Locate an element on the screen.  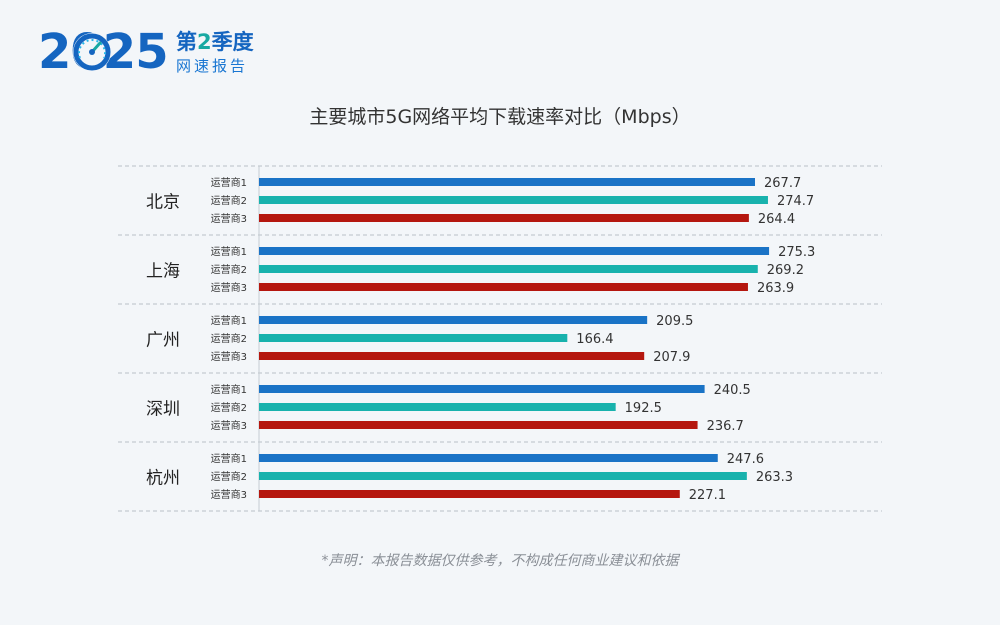
report-logo: 2025 第2季度 网速报告 is located at coordinates (158, 52).